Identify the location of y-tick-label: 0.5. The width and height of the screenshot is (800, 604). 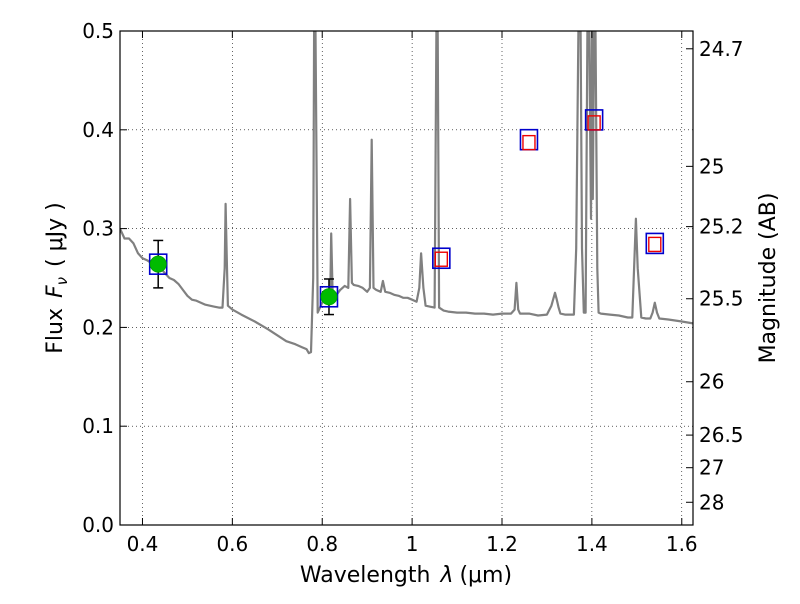
(98, 31).